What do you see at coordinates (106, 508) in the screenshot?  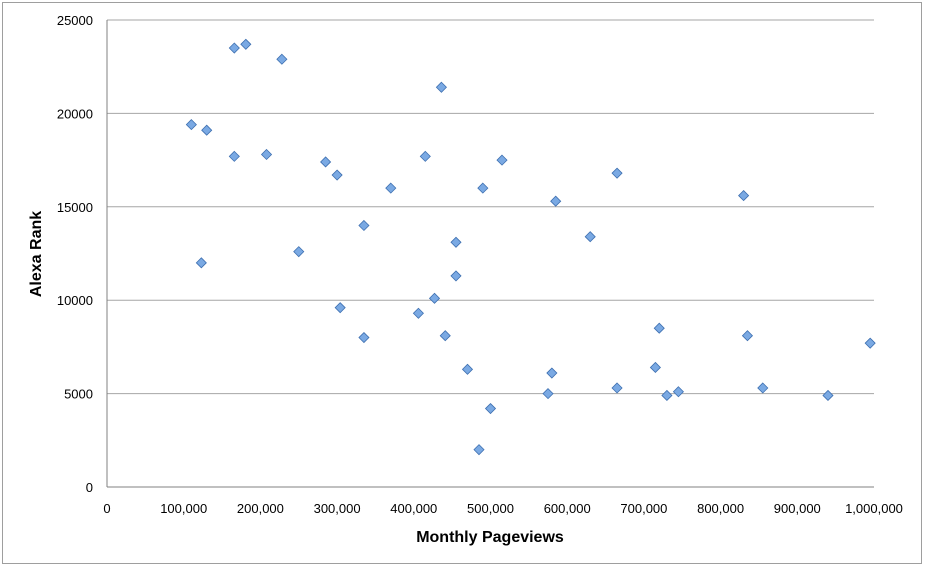 I see `x-tick-label: 0` at bounding box center [106, 508].